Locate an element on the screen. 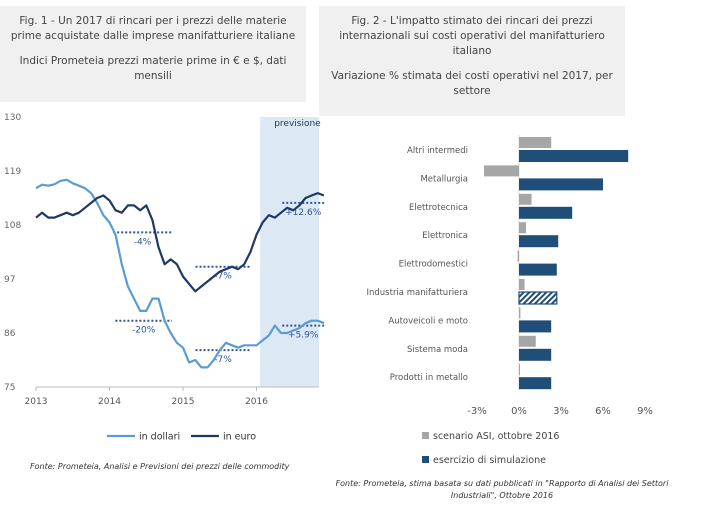  forecast-band is located at coordinates (289, 252).